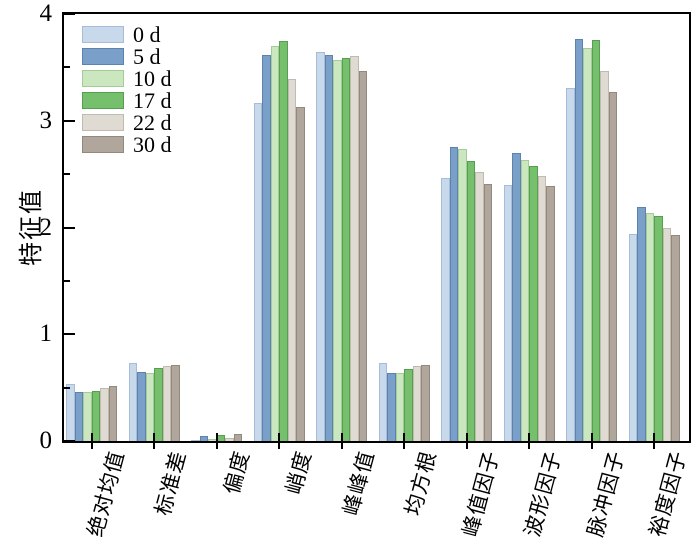 This screenshot has width=700, height=543. Describe the element at coordinates (236, 472) in the screenshot. I see `x-tick-label-text: 偏度` at that location.